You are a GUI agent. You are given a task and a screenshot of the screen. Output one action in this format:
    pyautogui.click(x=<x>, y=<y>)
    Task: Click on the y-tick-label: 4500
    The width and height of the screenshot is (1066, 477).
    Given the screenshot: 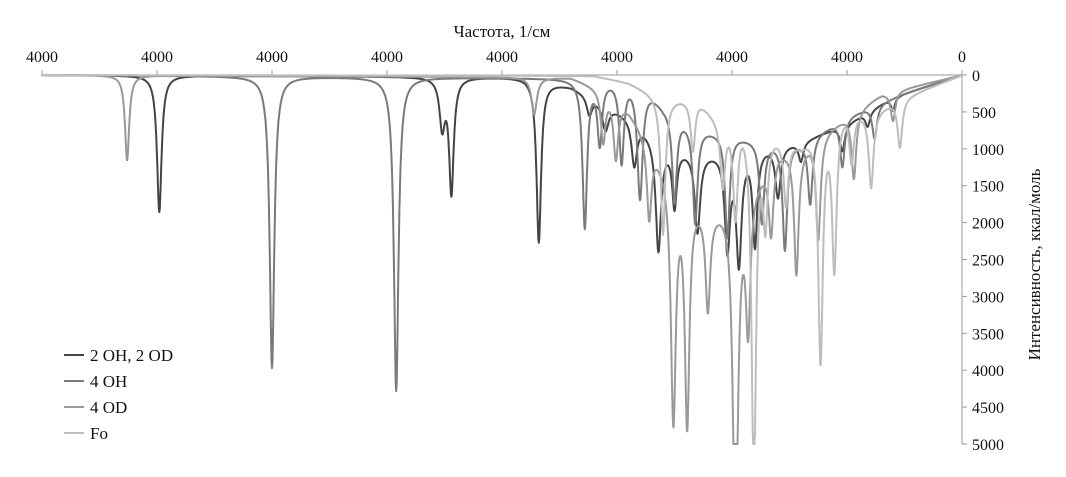 What is the action you would take?
    pyautogui.click(x=988, y=408)
    